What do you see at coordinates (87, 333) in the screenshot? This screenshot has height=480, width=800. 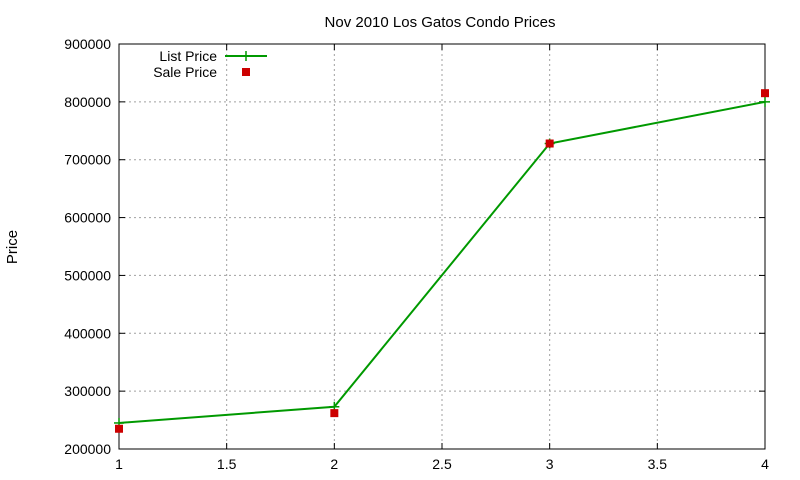 I see `y-tick-label: 400000` at bounding box center [87, 333].